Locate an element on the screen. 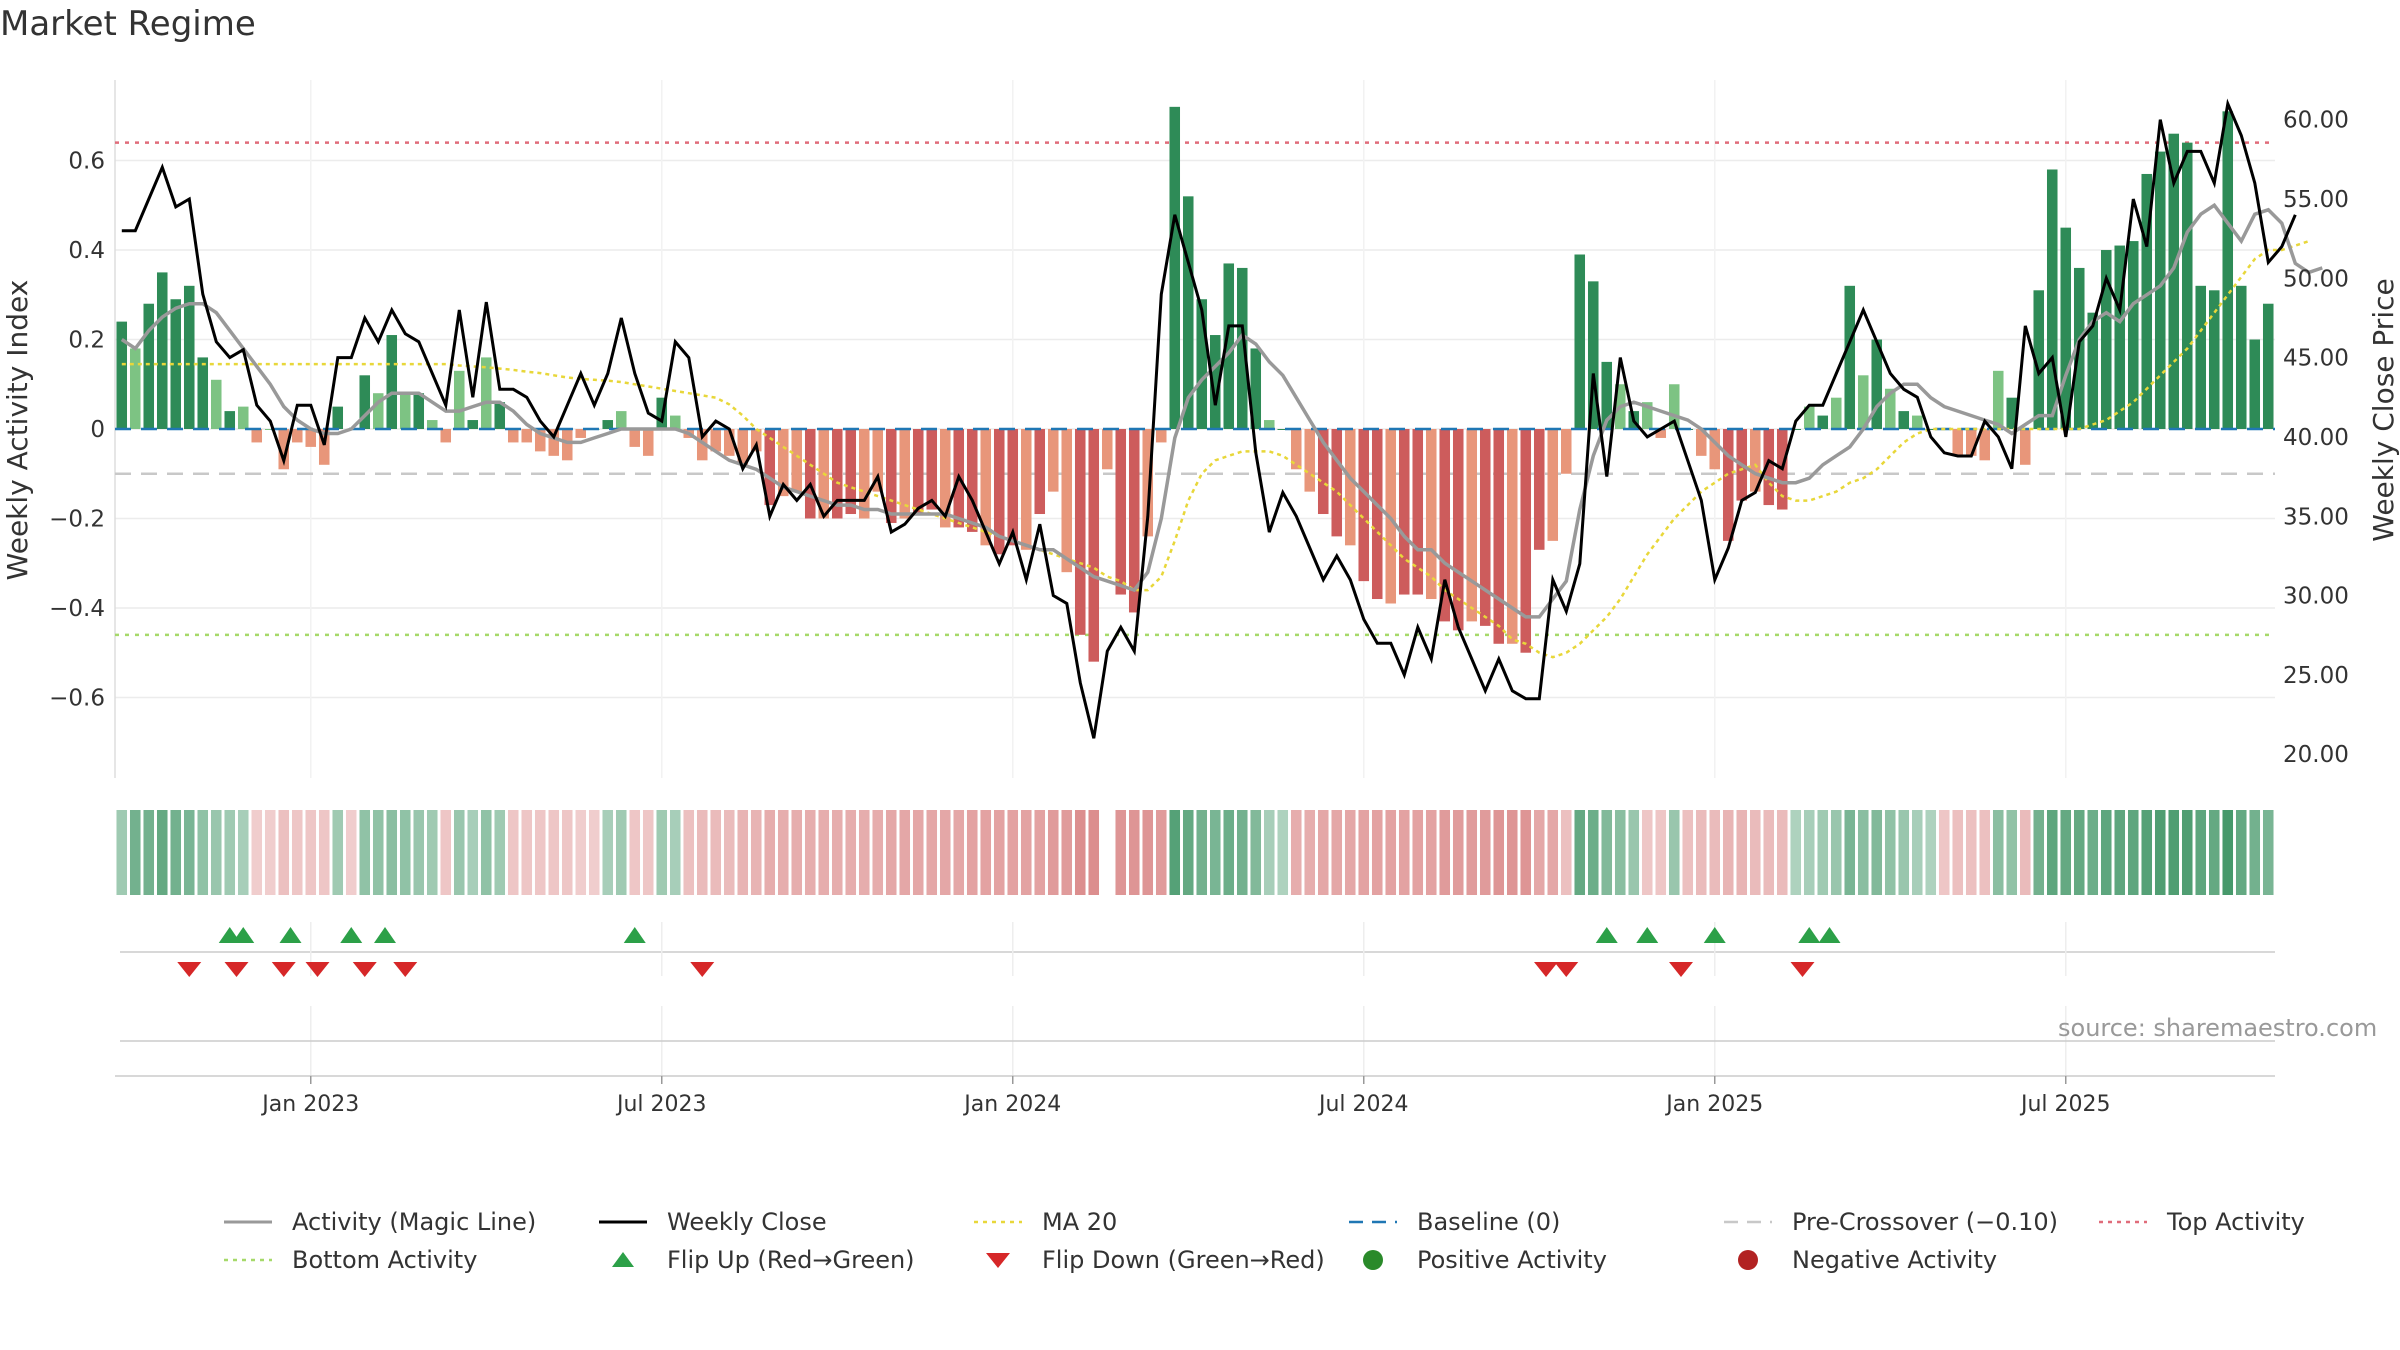  chart-title: Market Regime is located at coordinates (128, 24).